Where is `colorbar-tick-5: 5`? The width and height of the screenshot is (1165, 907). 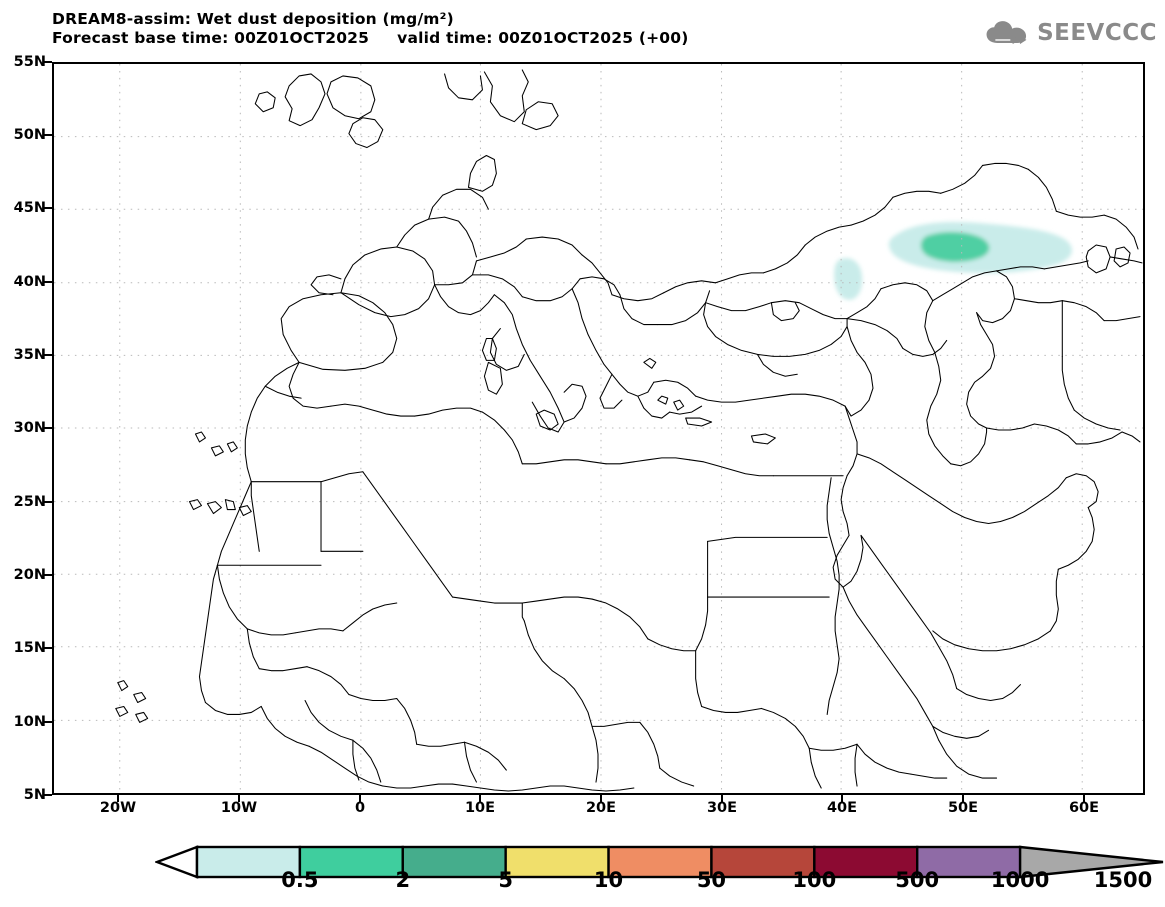 colorbar-tick-5: 5 is located at coordinates (505, 880).